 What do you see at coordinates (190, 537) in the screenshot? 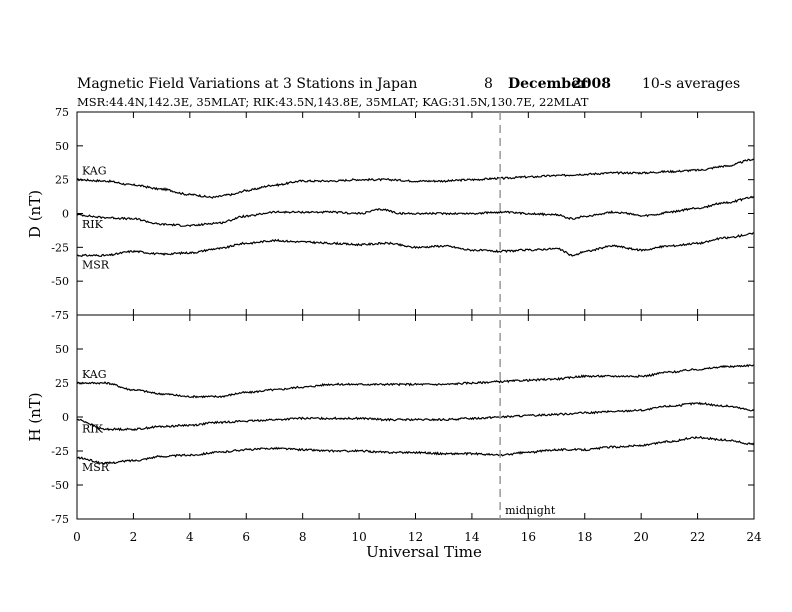
I see `x-tick-label: 4` at bounding box center [190, 537].